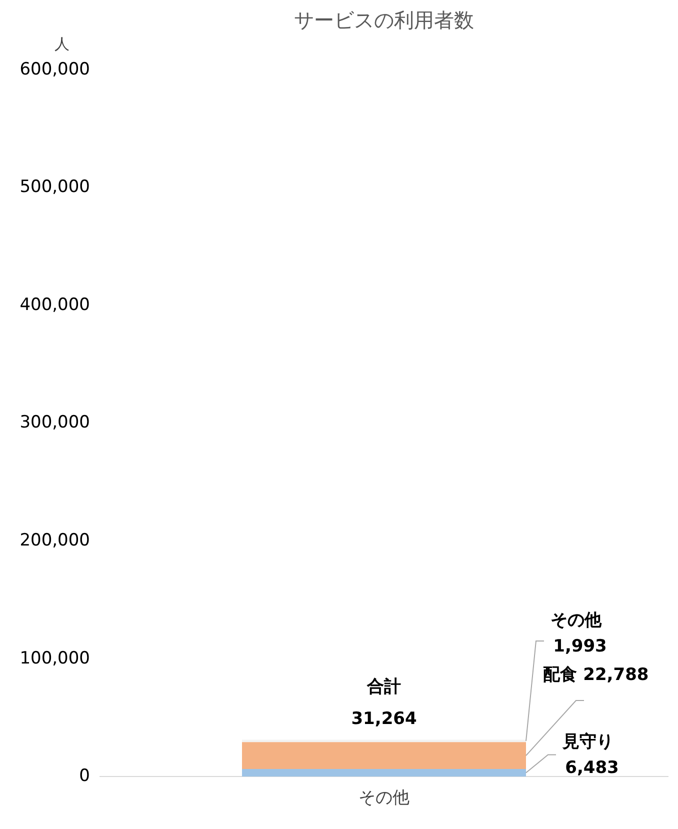 The width and height of the screenshot is (678, 829). Describe the element at coordinates (55, 422) in the screenshot. I see `y-tick-label: 300,000` at that location.